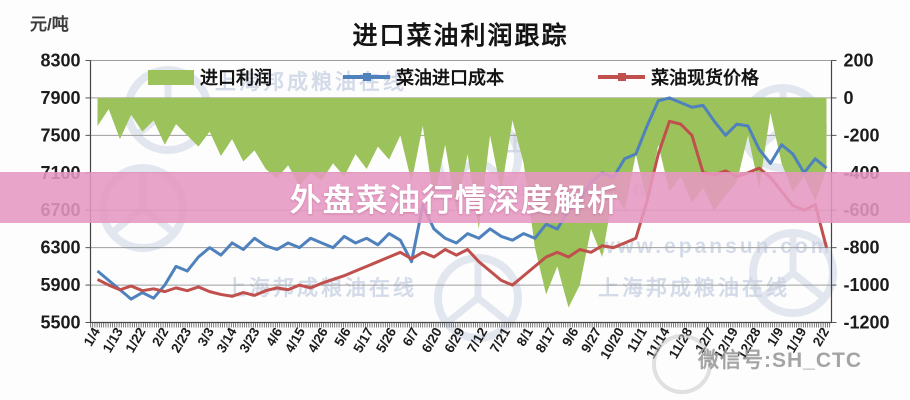 This screenshot has width=910, height=400. Describe the element at coordinates (546, 340) in the screenshot. I see `x-axis-tick-label: 8/17` at that location.